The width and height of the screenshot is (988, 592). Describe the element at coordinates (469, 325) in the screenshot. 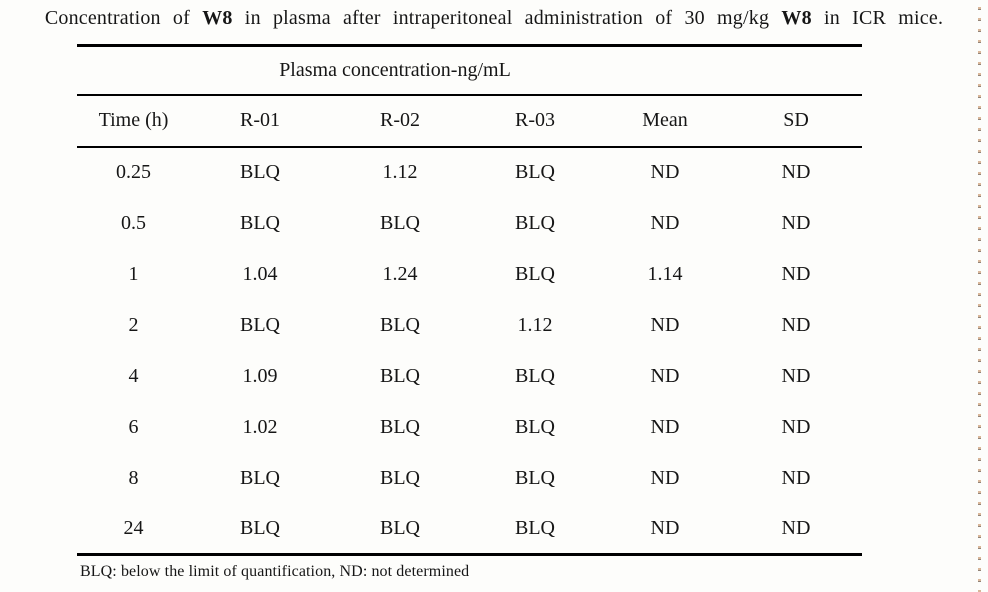

I see `table-row: 2 BLQ BLQ 1.12 ND ND` at that location.